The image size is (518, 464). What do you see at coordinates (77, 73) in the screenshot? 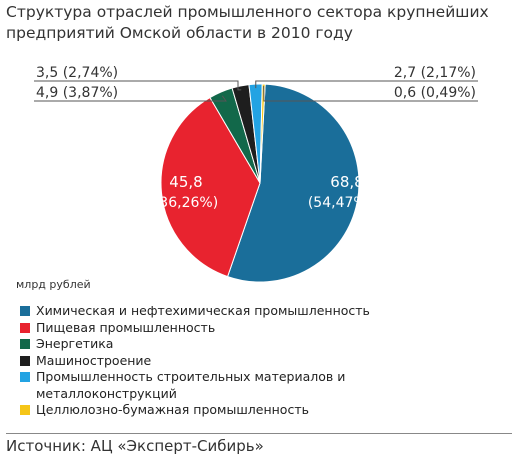
I see `data-label: 3,5 (2,74%)` at bounding box center [77, 73].